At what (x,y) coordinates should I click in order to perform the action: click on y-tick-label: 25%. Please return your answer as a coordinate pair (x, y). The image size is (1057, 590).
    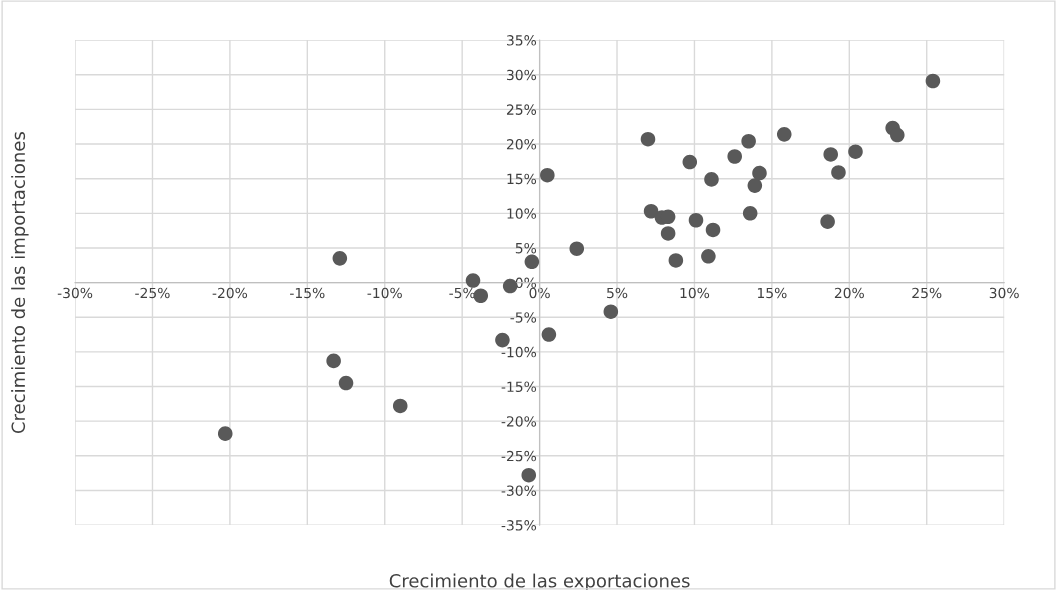
    Looking at the image, I should click on (521, 109).